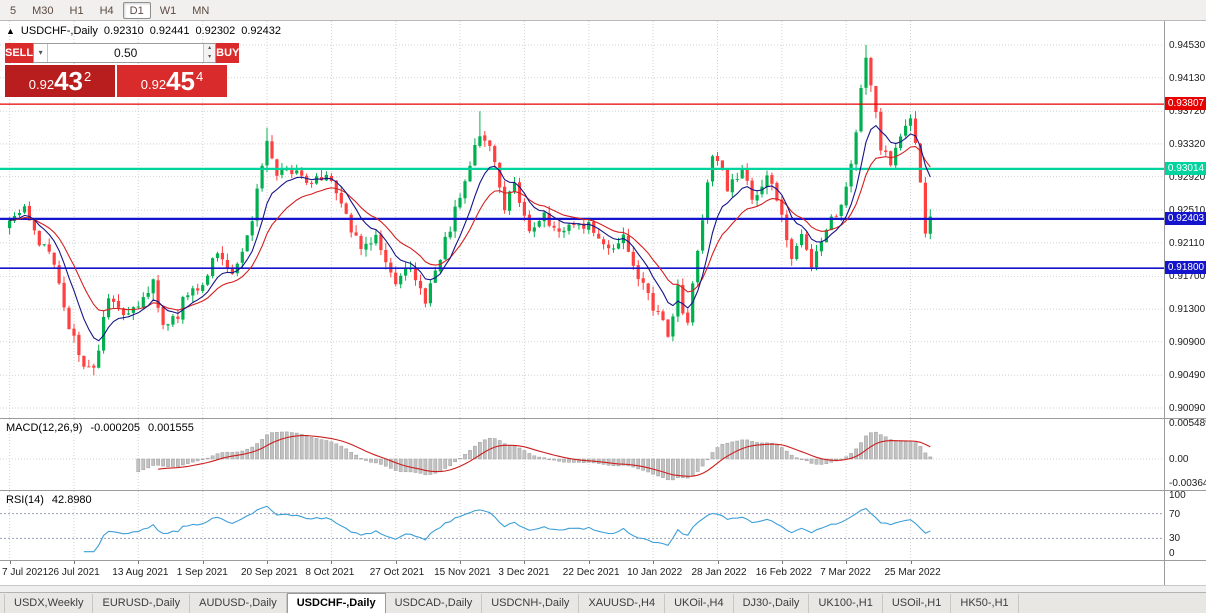  Describe the element at coordinates (531, 603) in the screenshot. I see `chart-tab-usdcnh-daily: USDCNH-,Daily` at that location.